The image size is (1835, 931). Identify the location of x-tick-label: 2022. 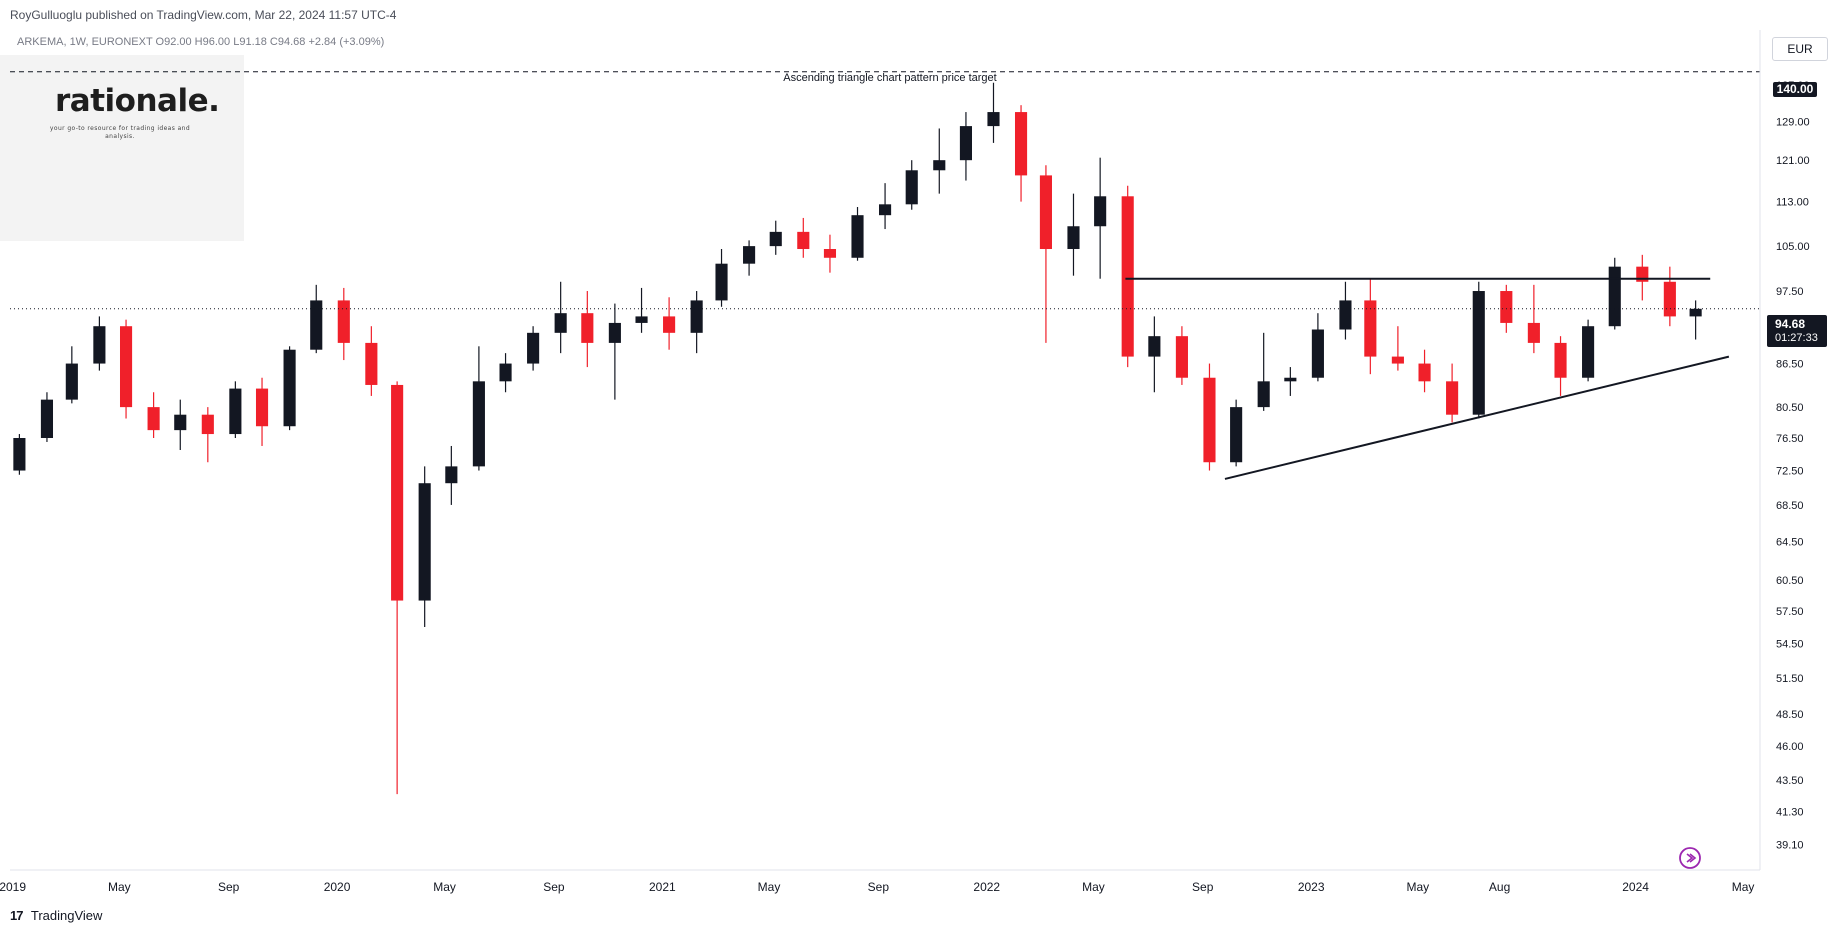
(986, 887).